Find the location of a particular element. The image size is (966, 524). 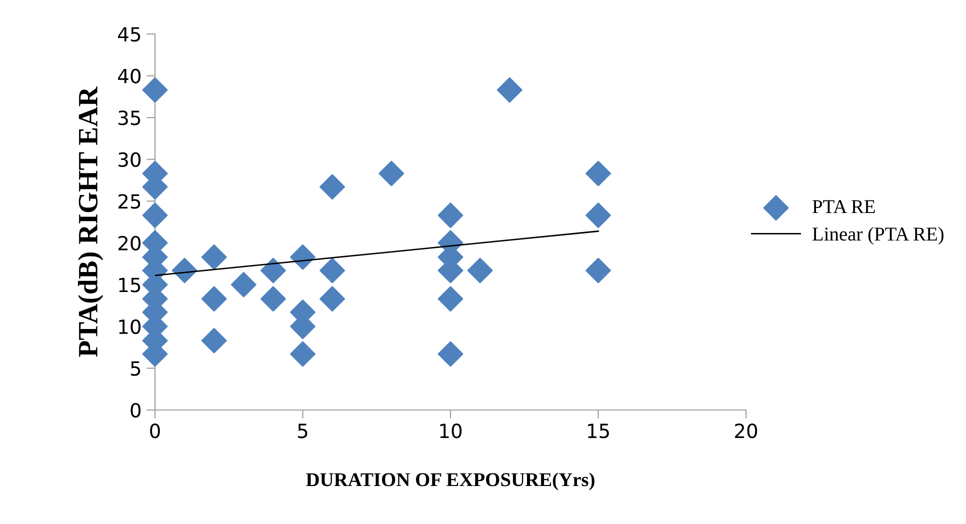

x-tick-label: 20 is located at coordinates (746, 431).